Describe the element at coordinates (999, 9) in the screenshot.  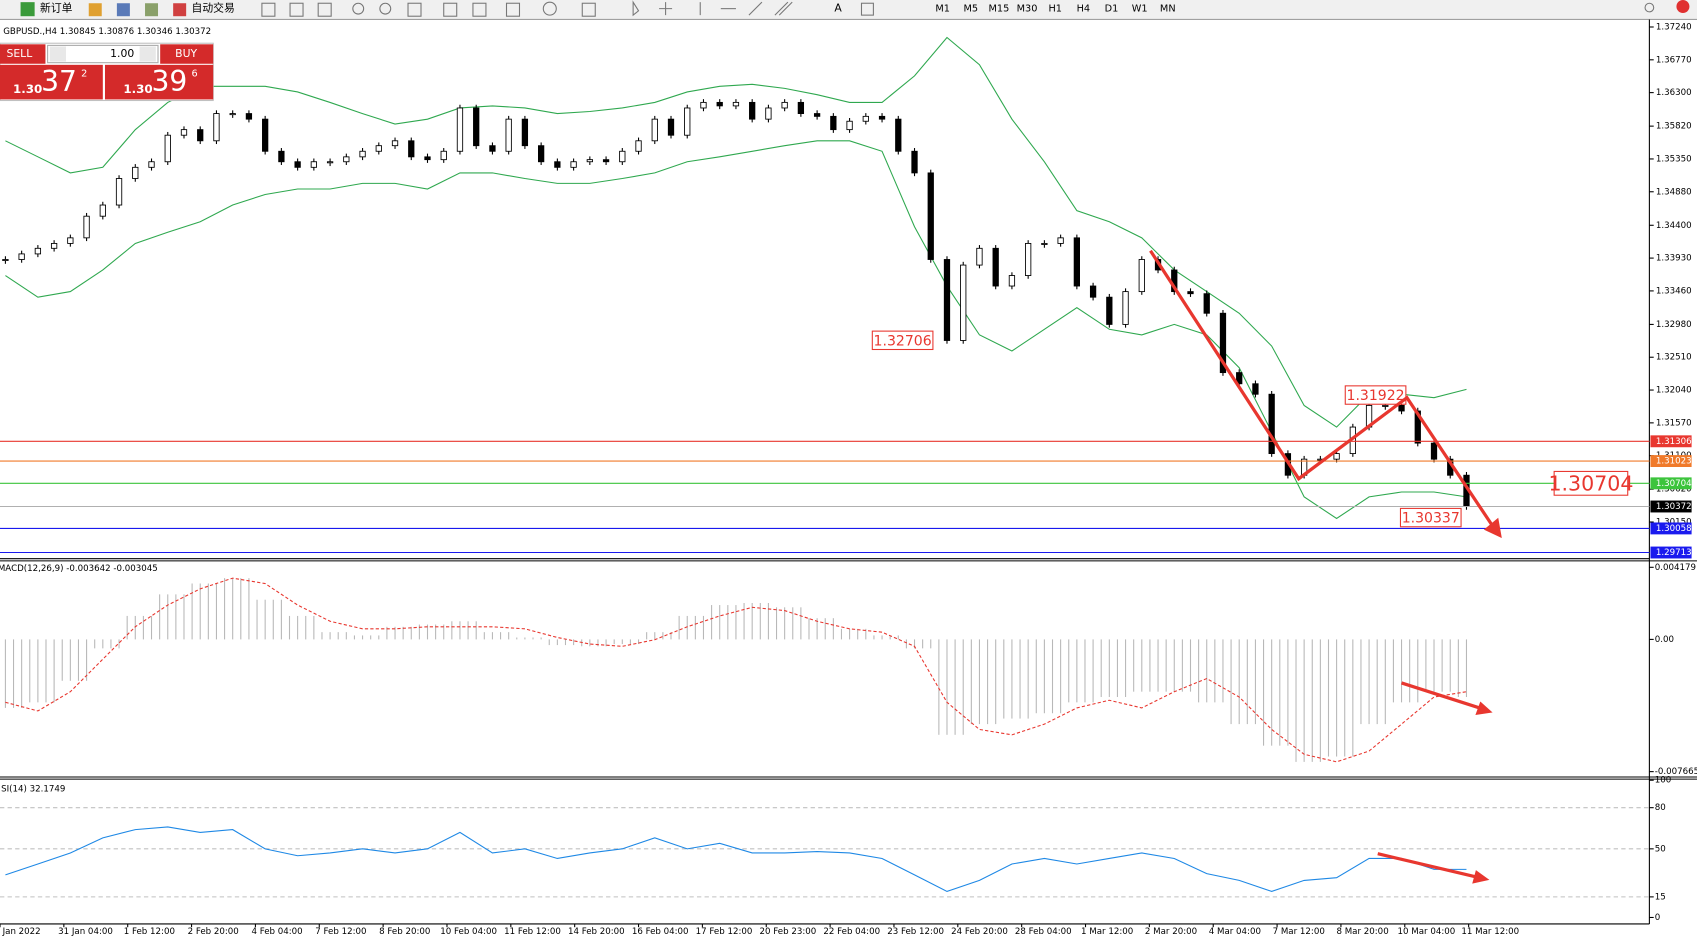
I see `timeframe-button: M15` at that location.